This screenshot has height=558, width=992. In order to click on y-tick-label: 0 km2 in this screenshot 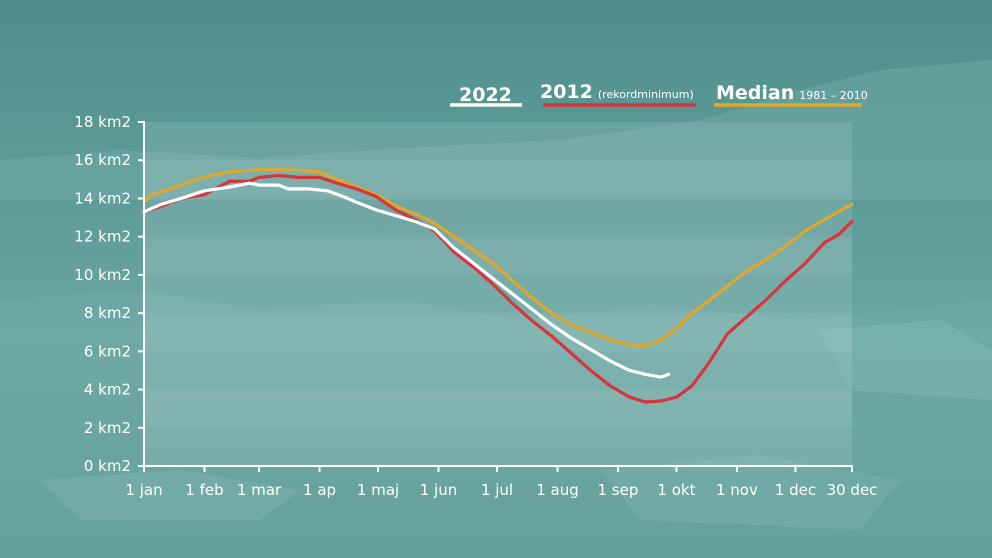, I will do `click(107, 466)`.